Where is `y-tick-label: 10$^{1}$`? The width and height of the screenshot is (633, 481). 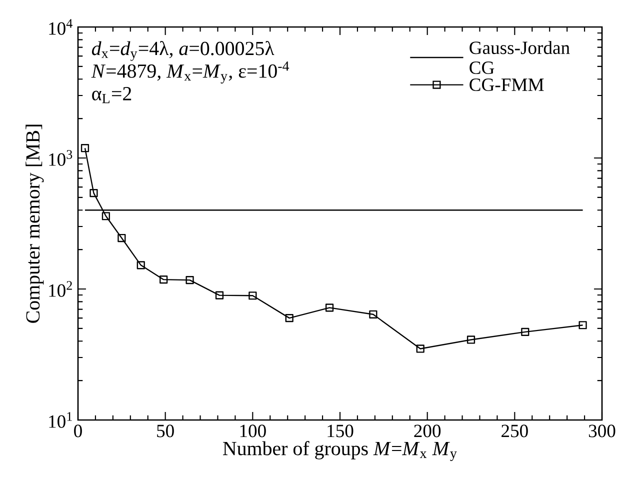 y-tick-label: 10$^{1}$ is located at coordinates (60, 420).